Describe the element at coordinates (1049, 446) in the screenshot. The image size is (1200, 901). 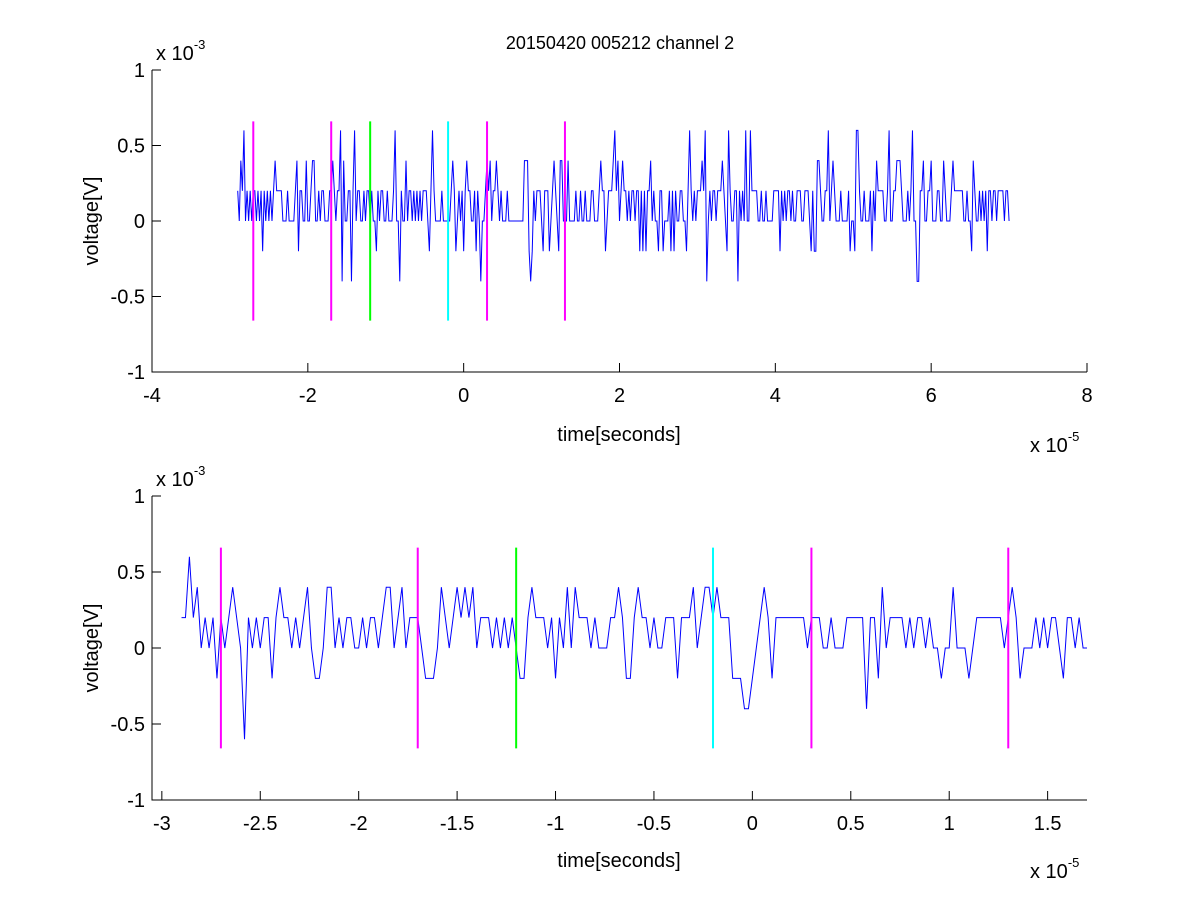
I see `top-x-exponent-base: x 10` at that location.